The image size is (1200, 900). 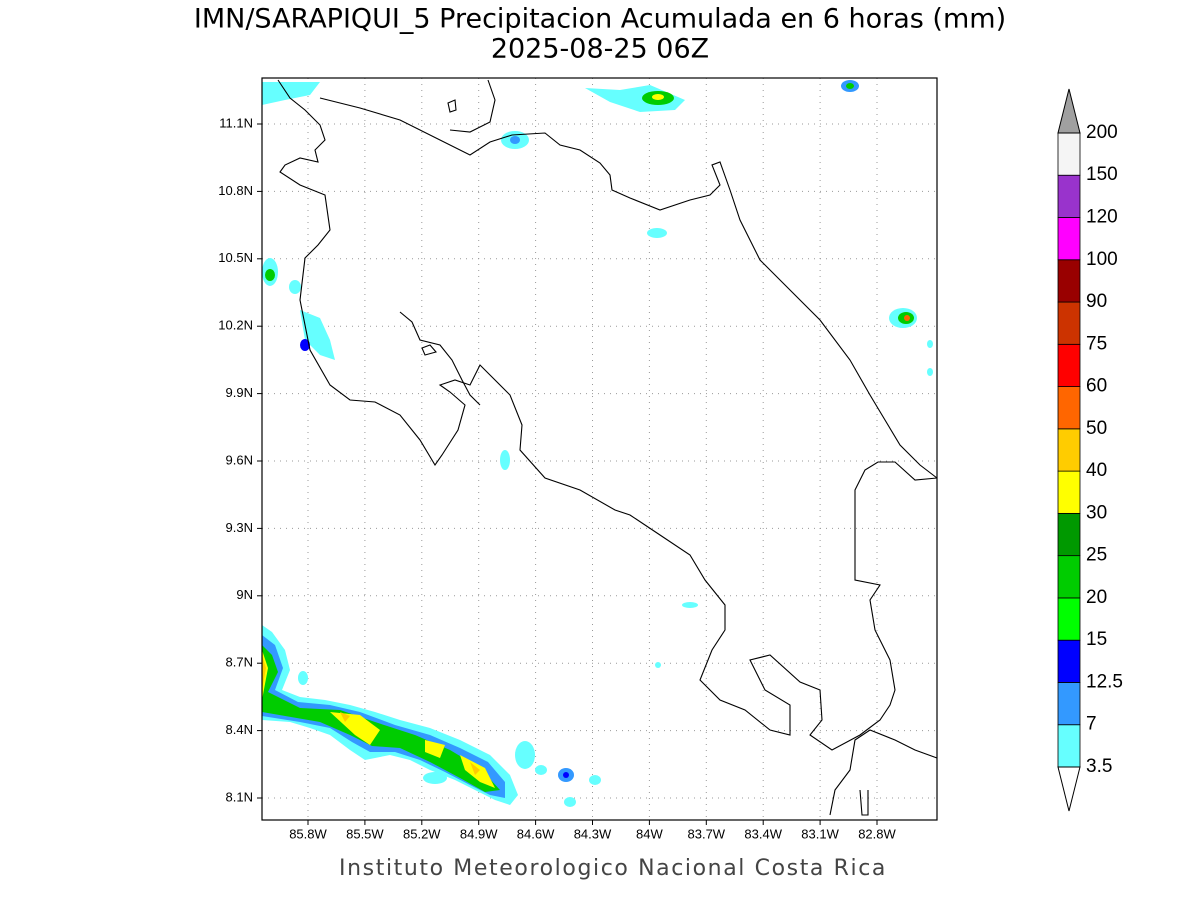 I want to click on colorbar-label: 100, so click(x=1102, y=259).